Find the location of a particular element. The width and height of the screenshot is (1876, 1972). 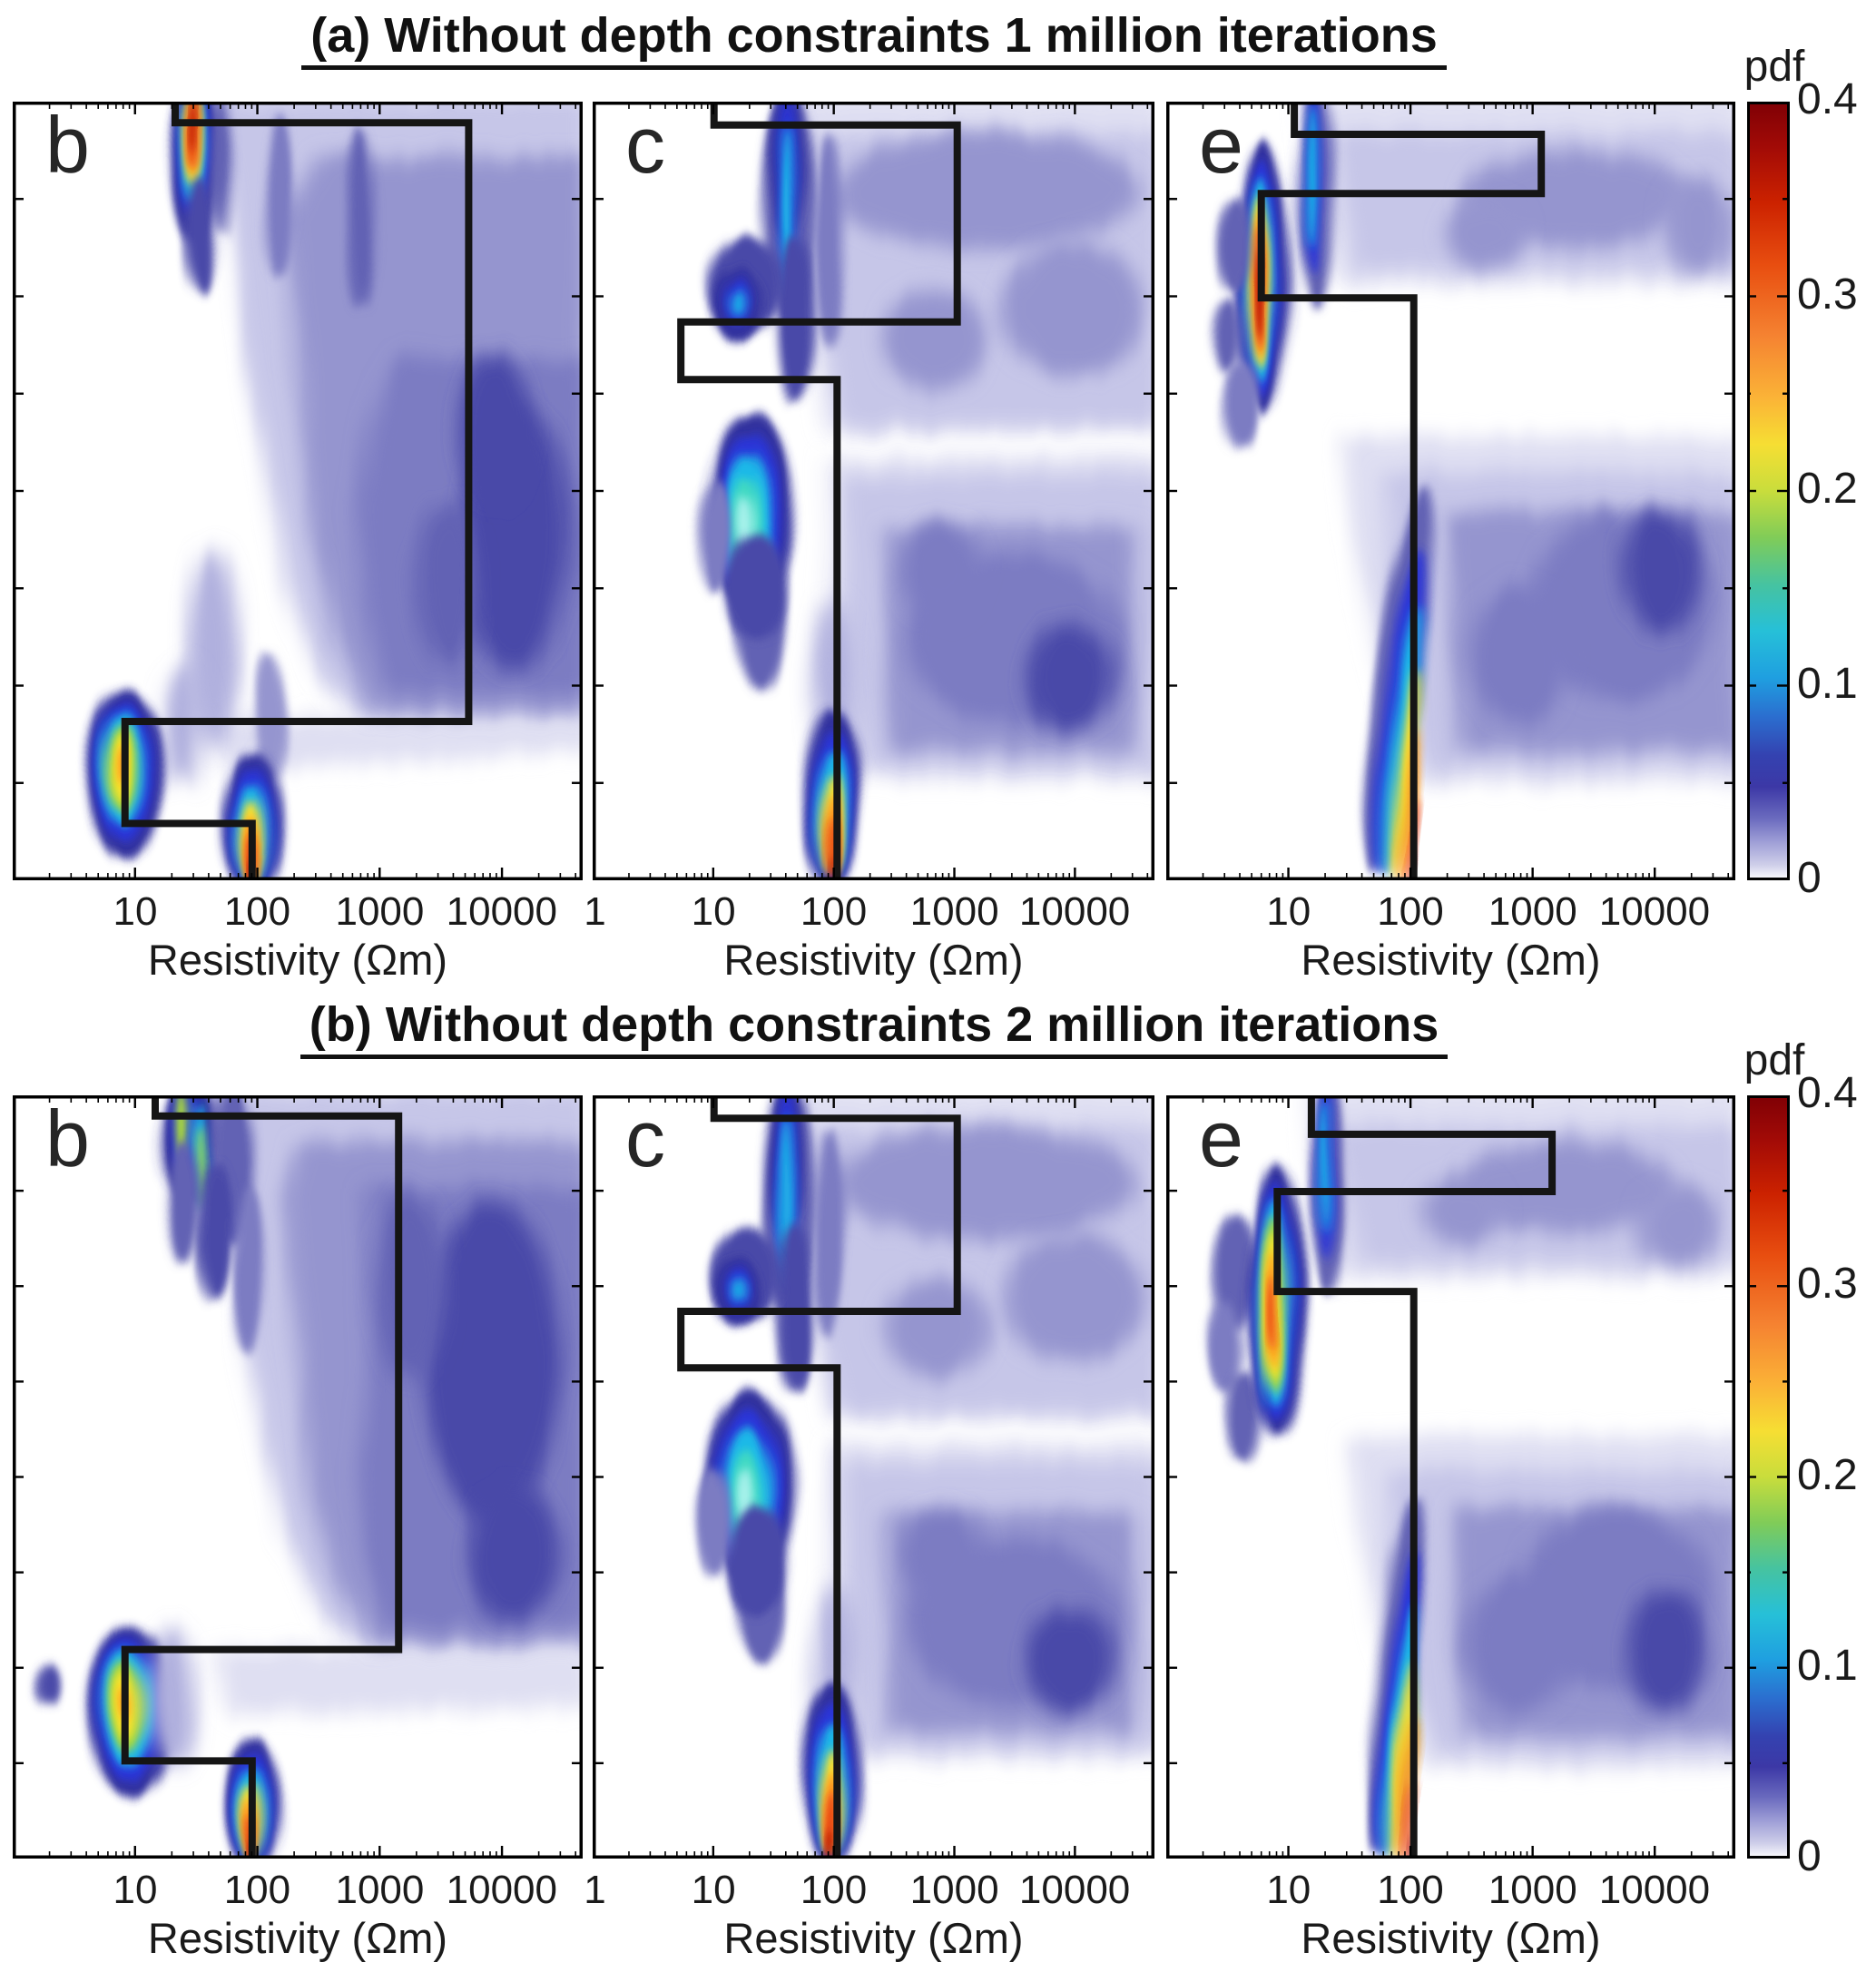

panel-b-b: b is located at coordinates (302, 1476).